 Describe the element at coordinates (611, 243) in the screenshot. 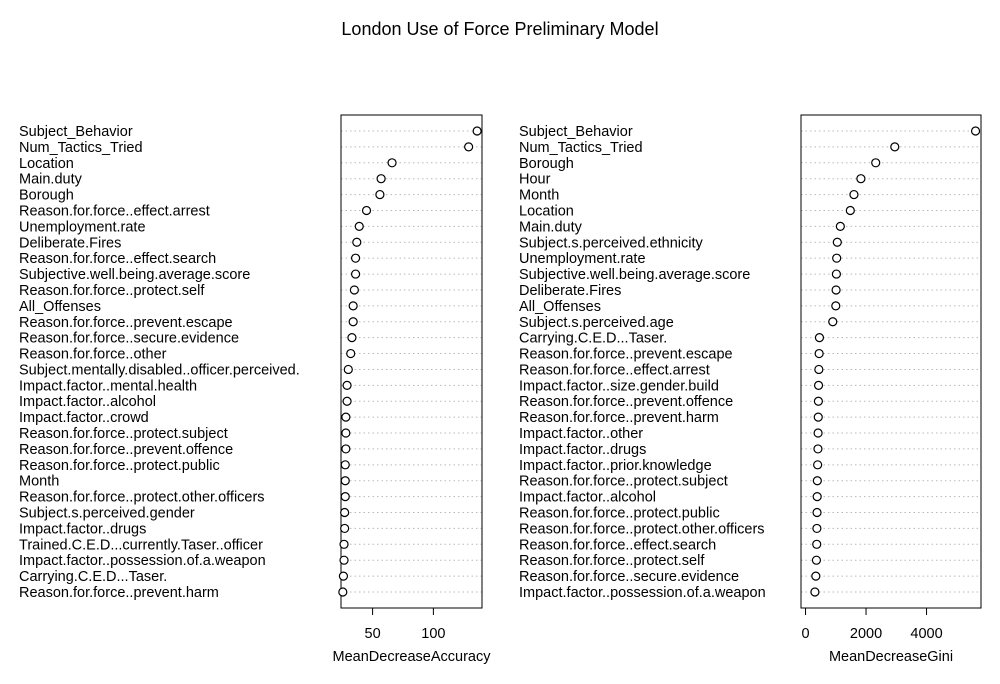

I see `variable-label: Subject.s.perceived.ethnicity` at that location.